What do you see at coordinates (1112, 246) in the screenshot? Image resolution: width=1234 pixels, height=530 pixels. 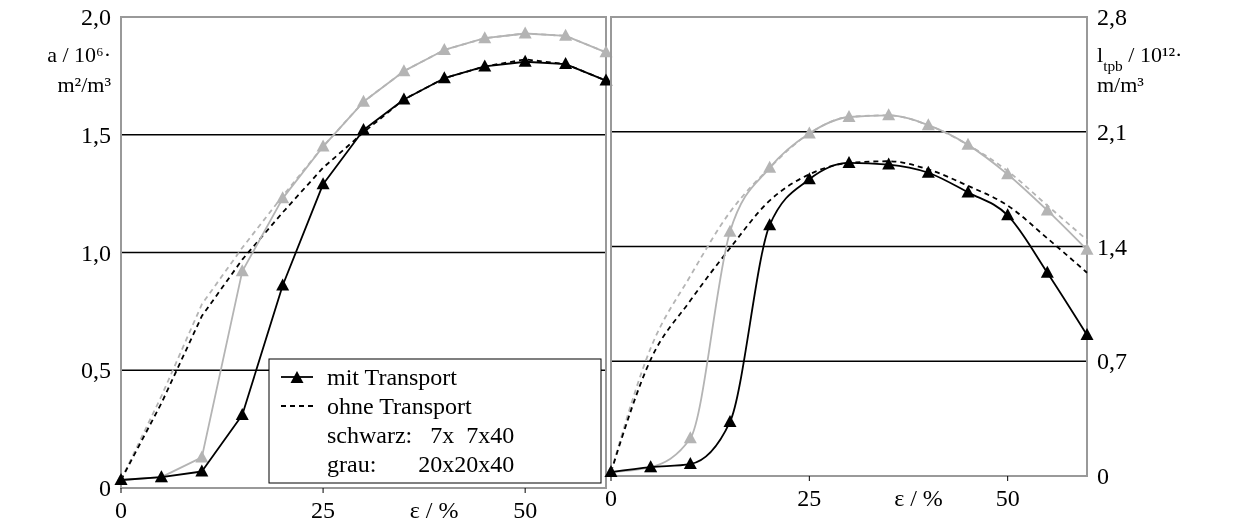 I see `y2-tick-label: 1,4` at bounding box center [1112, 246].